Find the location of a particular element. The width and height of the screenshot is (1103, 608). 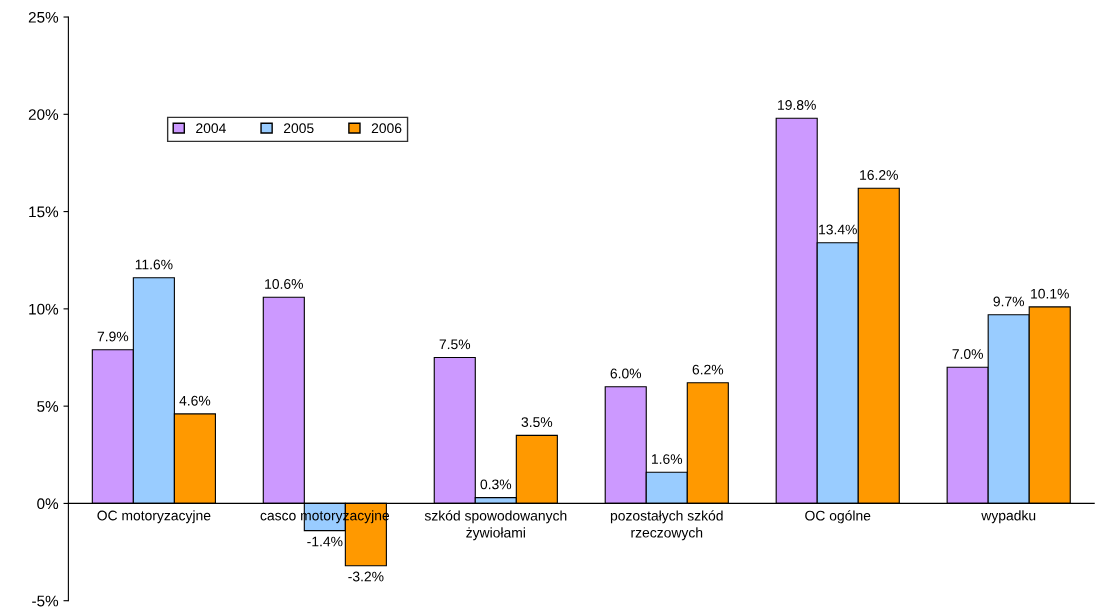

data-label: 7.9% is located at coordinates (113, 336).